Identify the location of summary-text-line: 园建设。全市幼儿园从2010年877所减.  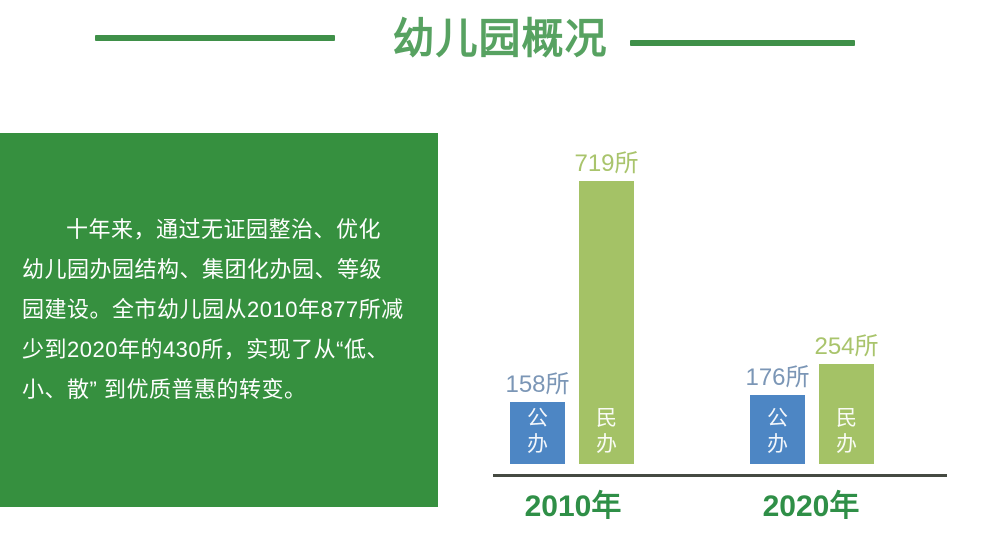
(213, 309).